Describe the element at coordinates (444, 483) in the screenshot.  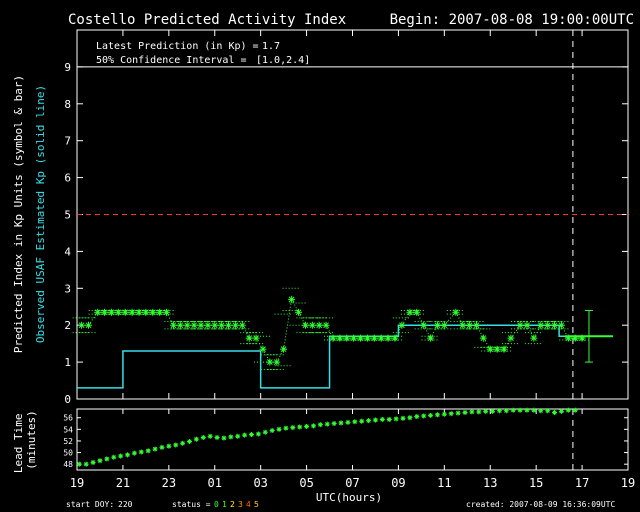
I see `x-tick-label-8: 11` at that location.